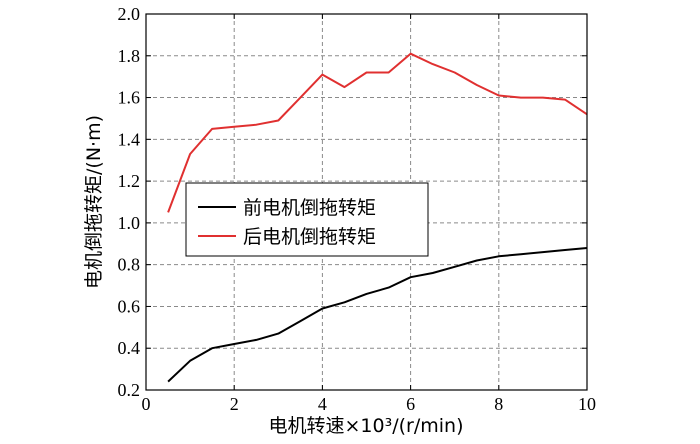  Describe the element at coordinates (129, 348) in the screenshot. I see `y-tick-label: 0.4` at that location.